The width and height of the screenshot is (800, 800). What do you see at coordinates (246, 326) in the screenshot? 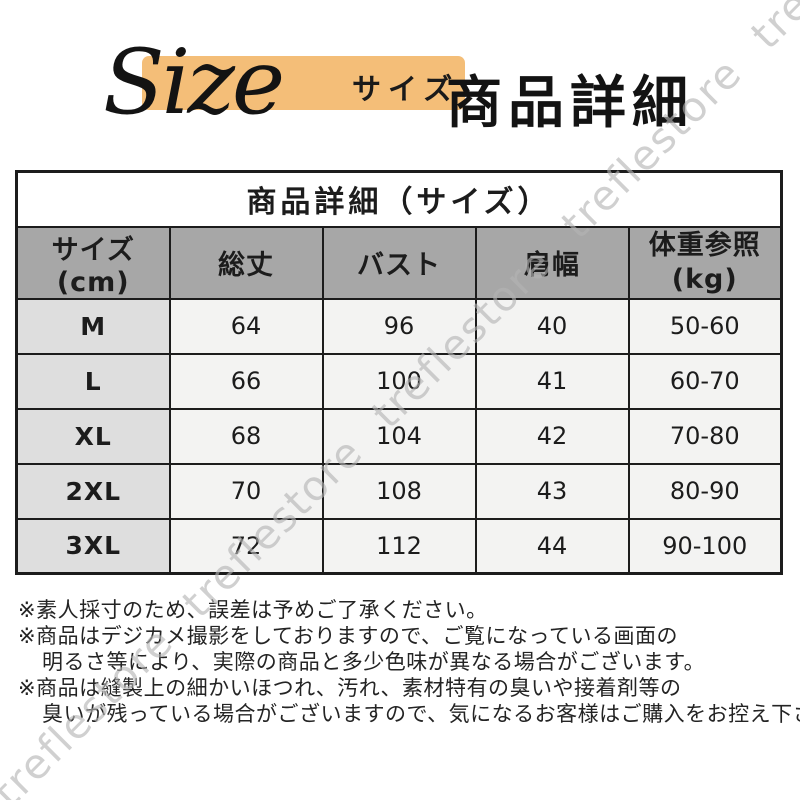
I see `length-value: 64` at bounding box center [246, 326].